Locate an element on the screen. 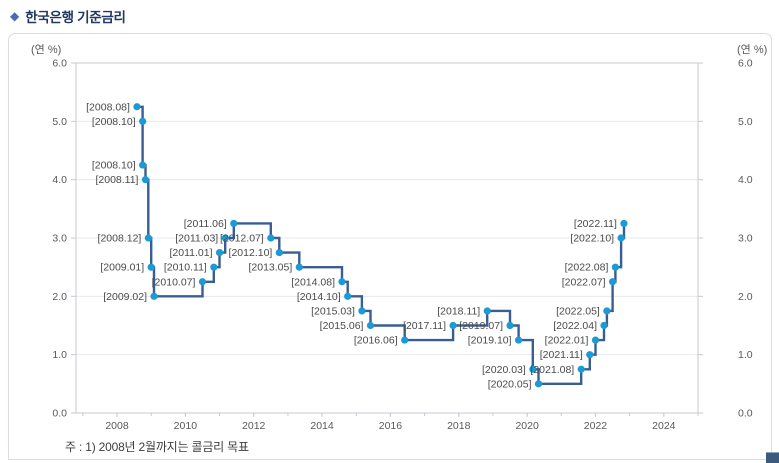  x-tick-label: 2012 is located at coordinates (254, 426).